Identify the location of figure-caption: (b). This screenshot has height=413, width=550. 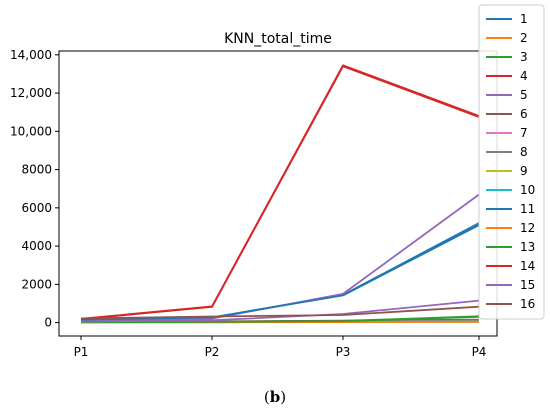
(275, 397).